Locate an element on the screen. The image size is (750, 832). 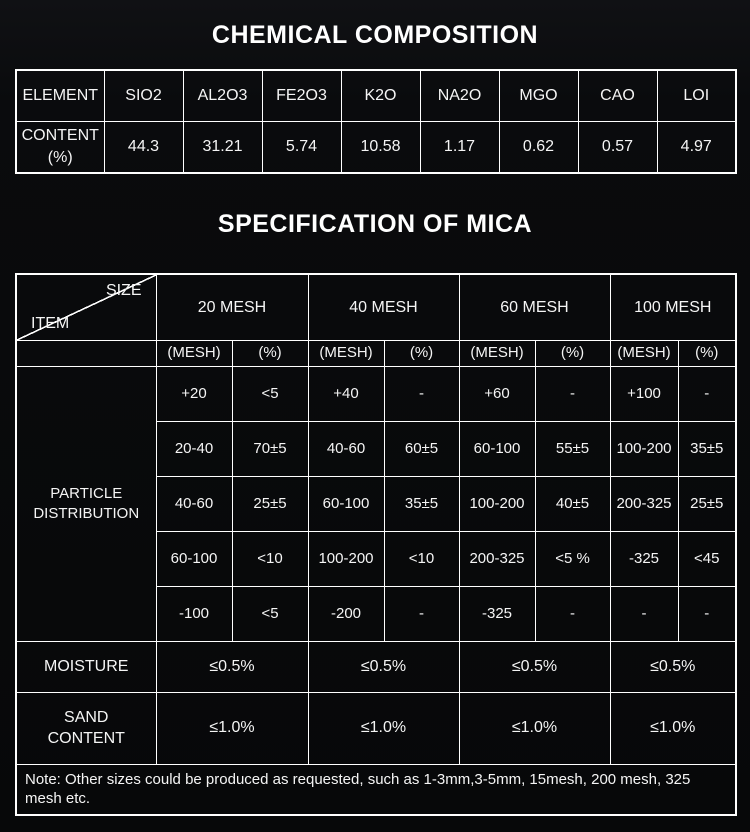
particle-cell: 60±5 is located at coordinates (421, 448).